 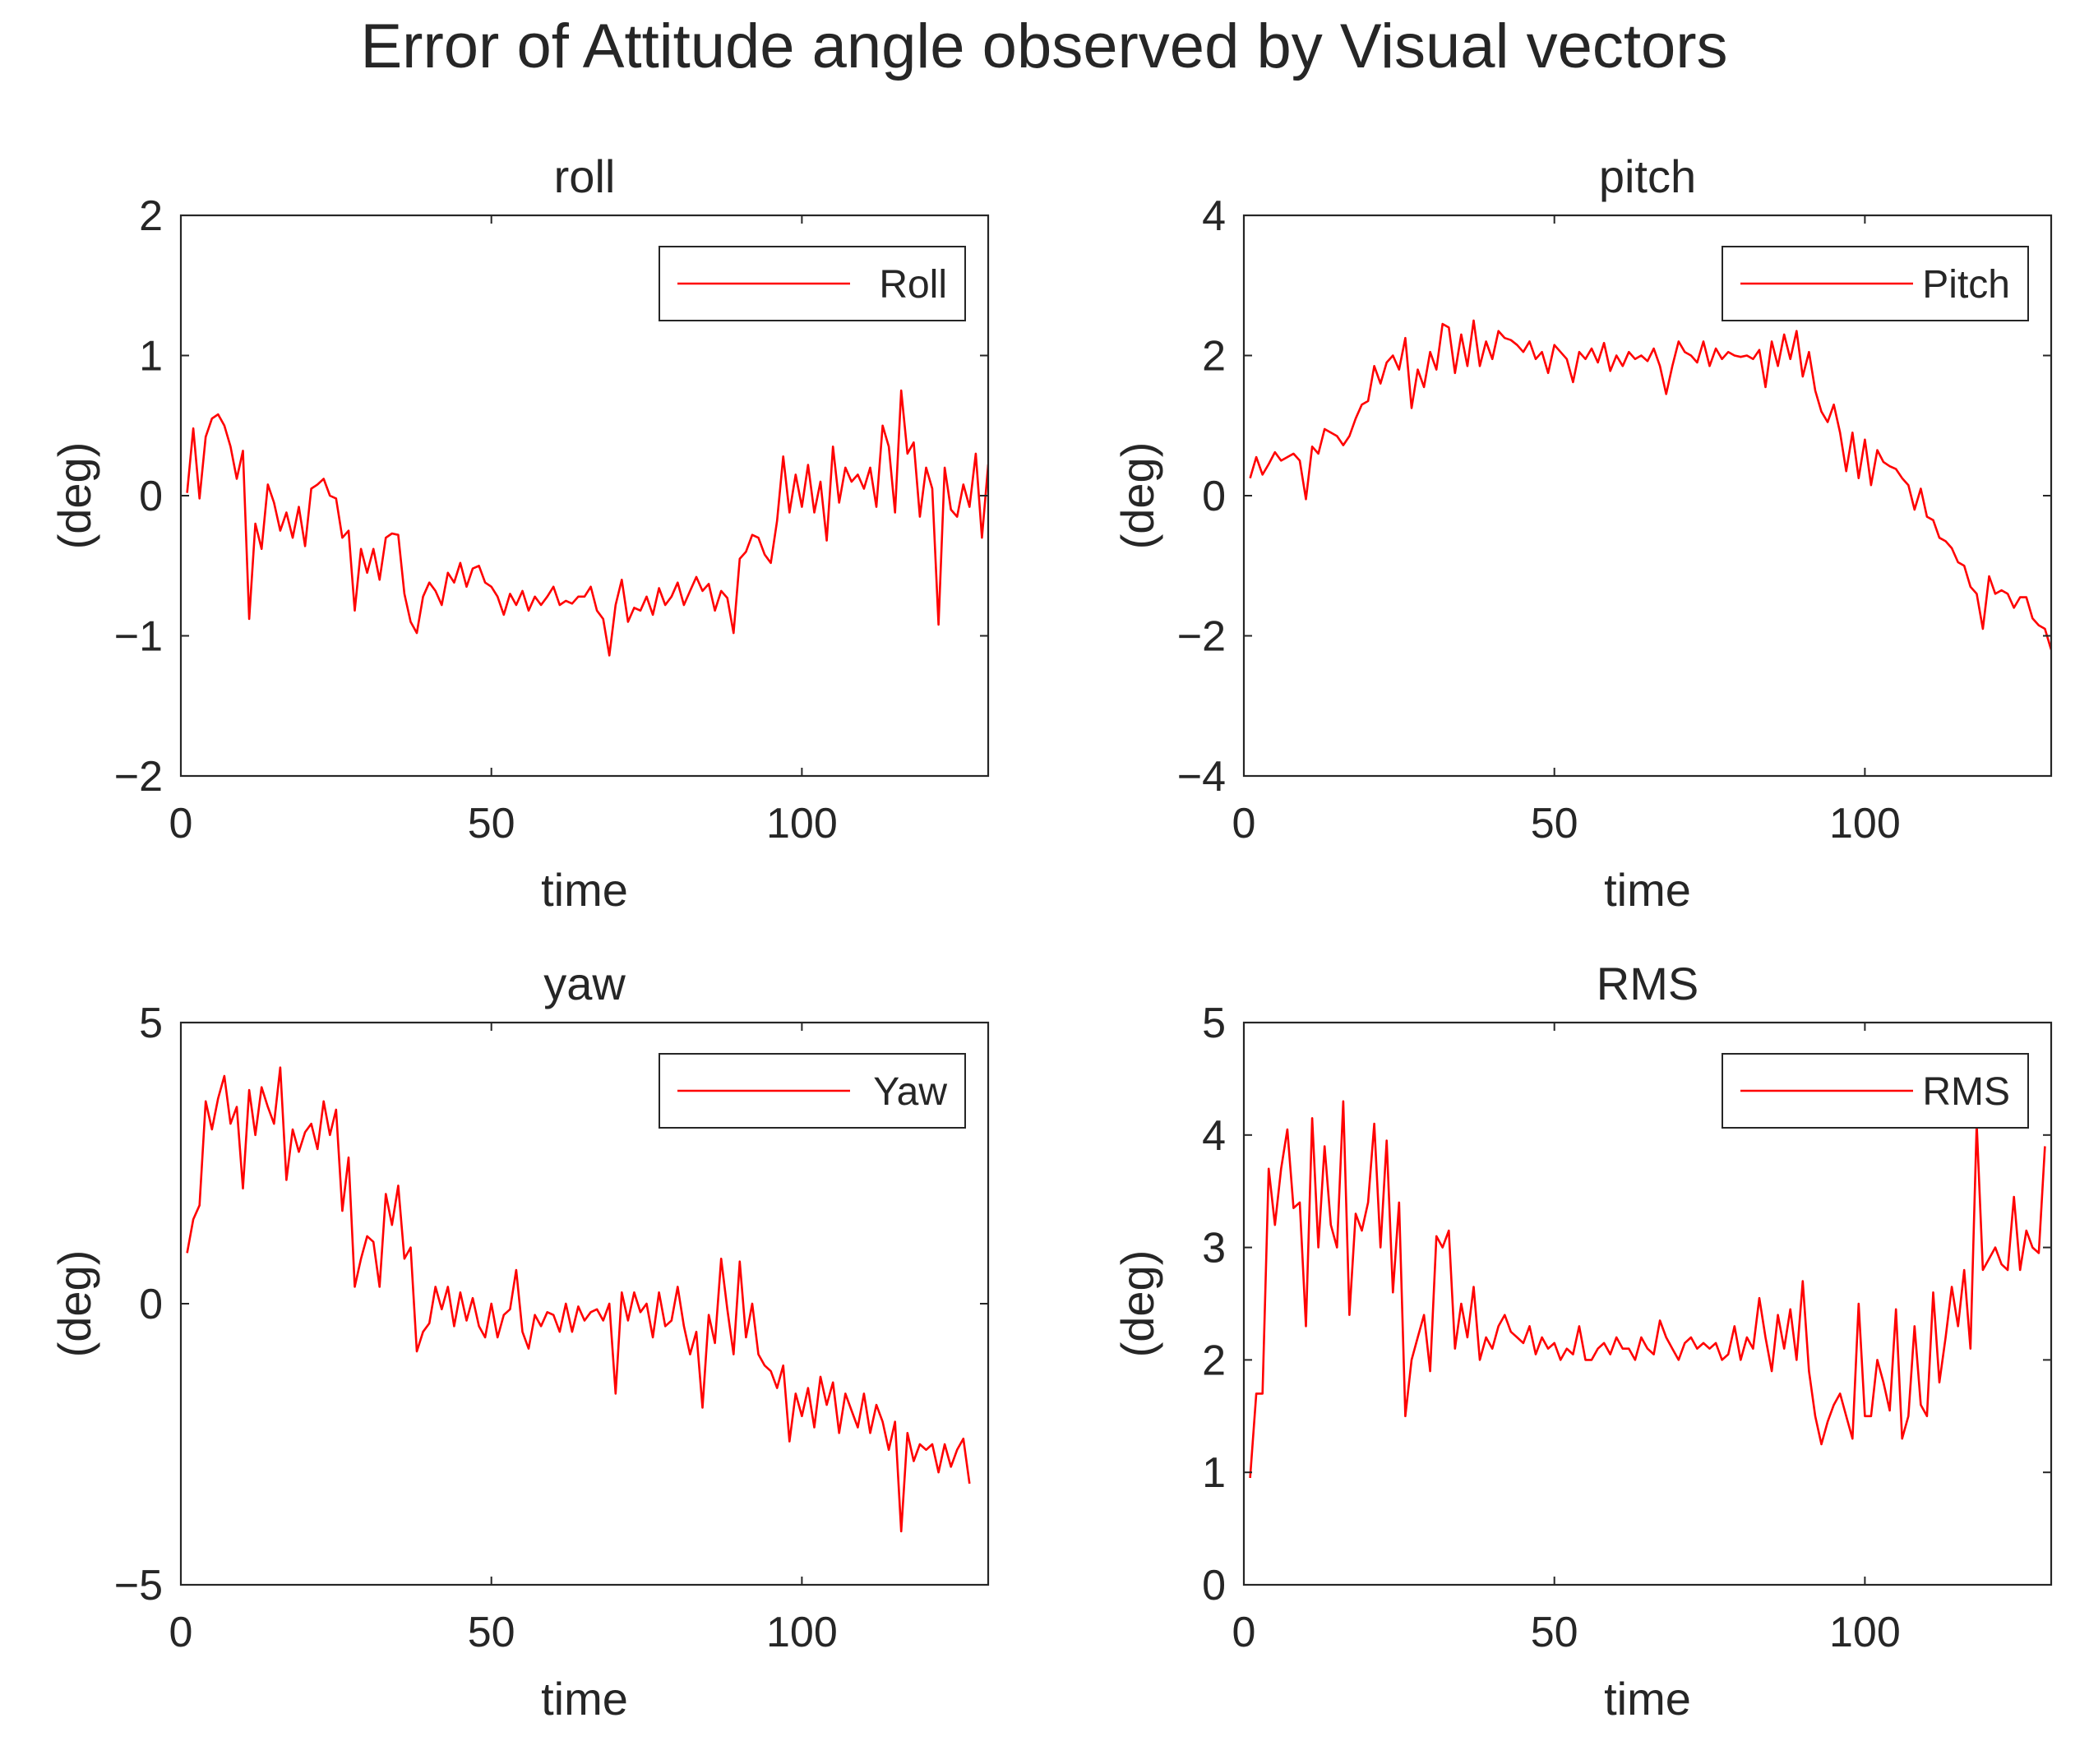 What do you see at coordinates (812, 1091) in the screenshot?
I see `legend: Yaw` at bounding box center [812, 1091].